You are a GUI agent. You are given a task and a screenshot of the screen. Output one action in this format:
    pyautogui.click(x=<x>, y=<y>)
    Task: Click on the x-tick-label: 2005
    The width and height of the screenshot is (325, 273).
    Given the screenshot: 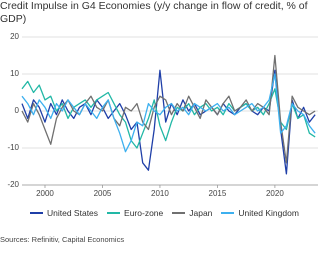 What is the action you would take?
    pyautogui.click(x=103, y=193)
    